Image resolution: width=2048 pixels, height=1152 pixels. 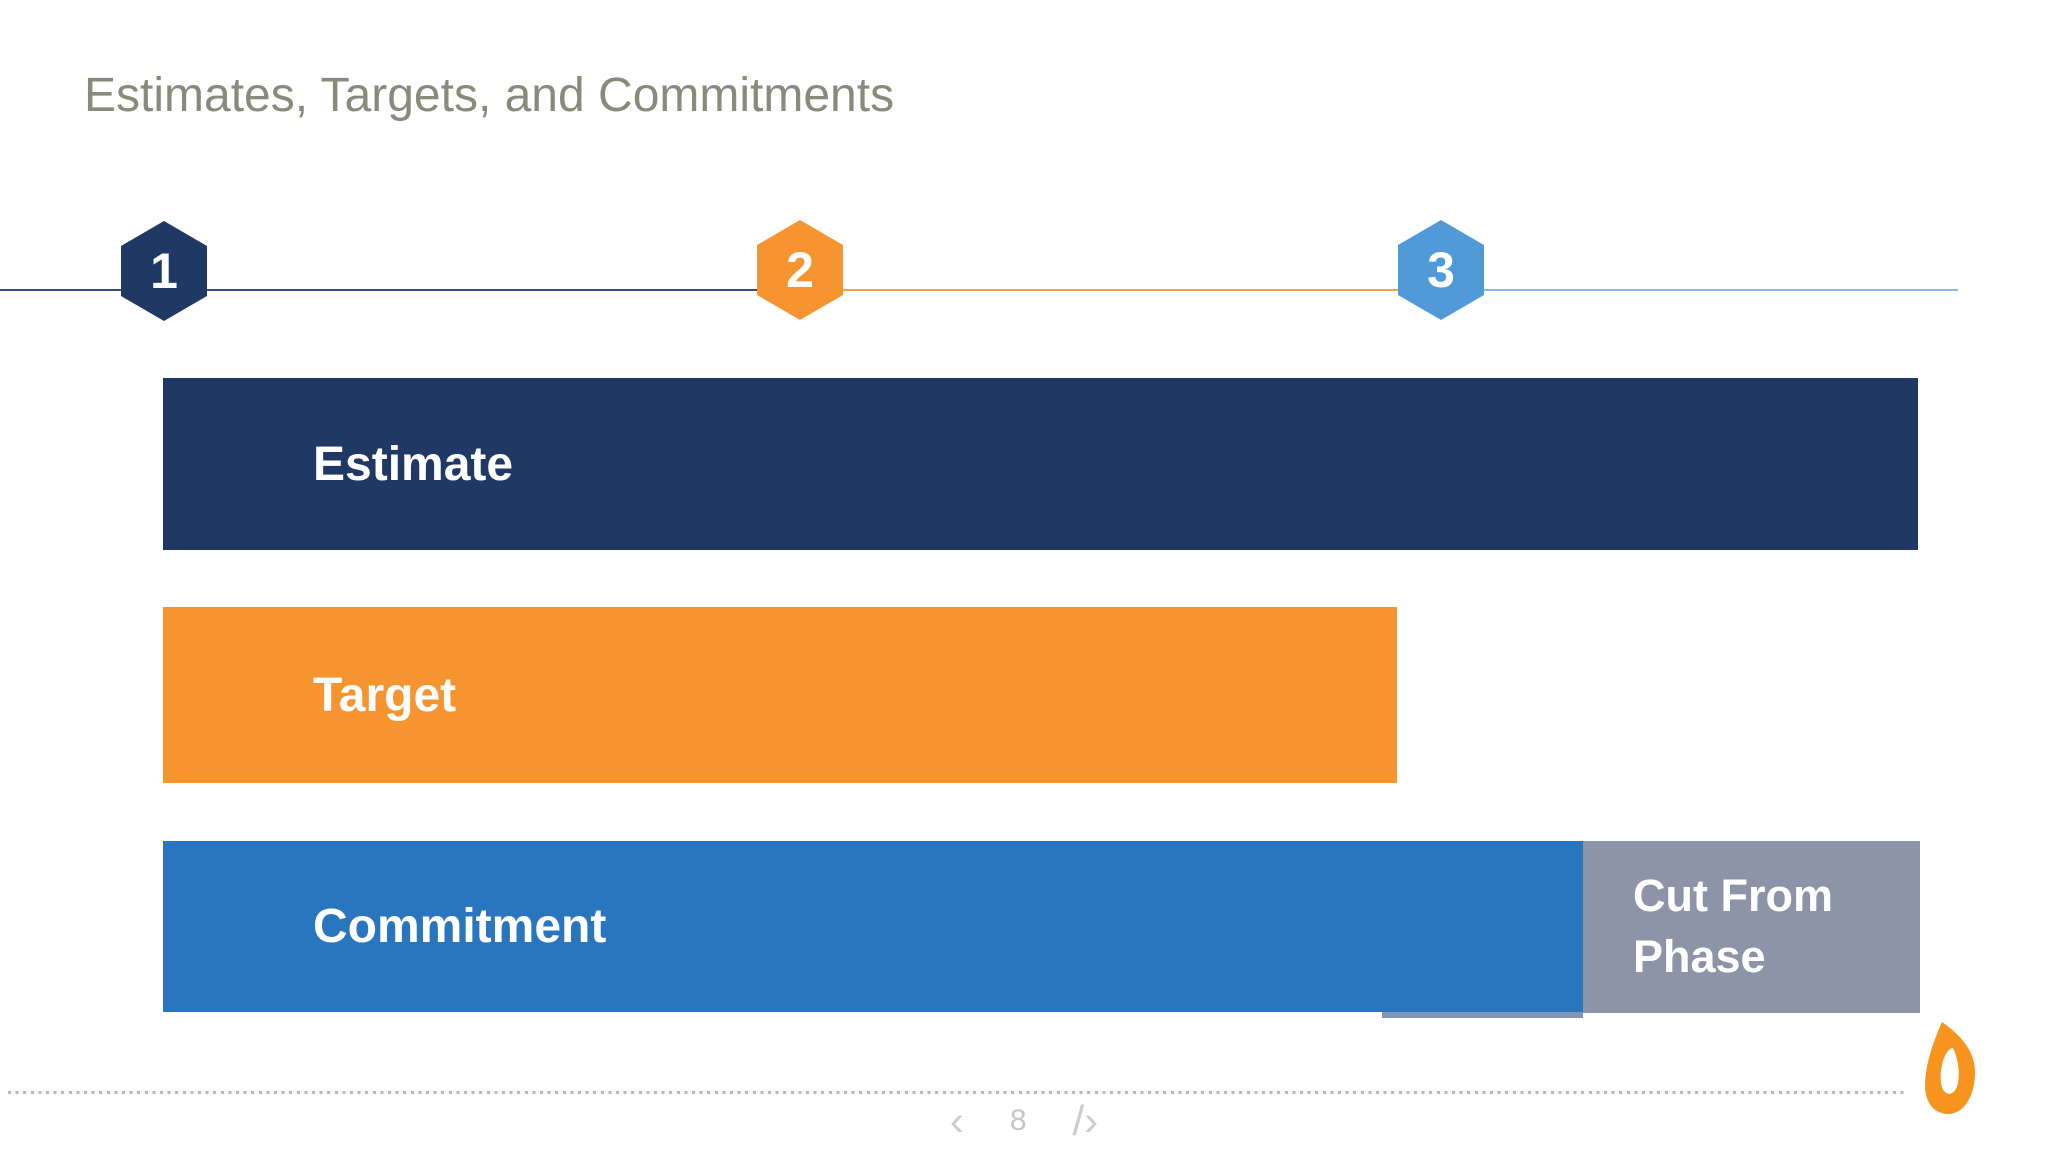 I want to click on footer-nav: ‹ 8 /›, so click(x=1024, y=1121).